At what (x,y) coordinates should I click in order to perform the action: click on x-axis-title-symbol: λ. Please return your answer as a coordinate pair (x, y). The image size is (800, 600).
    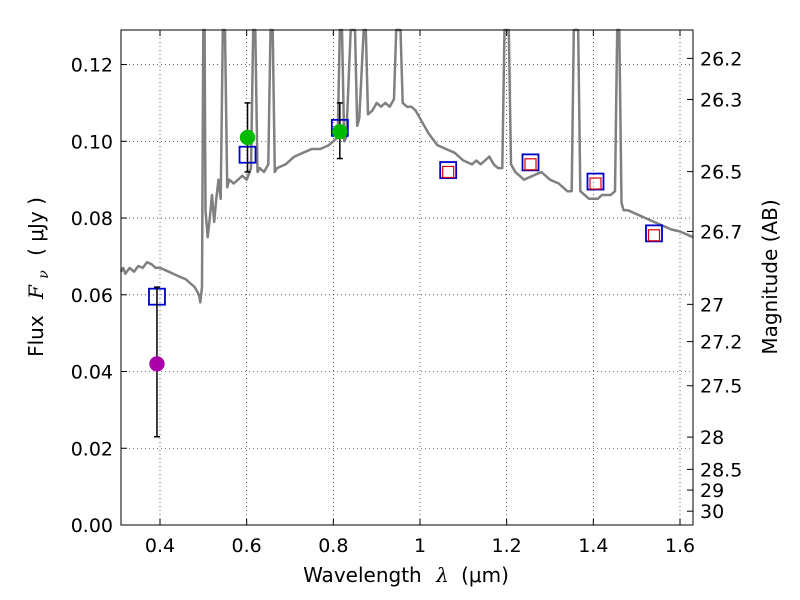
    Looking at the image, I should click on (442, 575).